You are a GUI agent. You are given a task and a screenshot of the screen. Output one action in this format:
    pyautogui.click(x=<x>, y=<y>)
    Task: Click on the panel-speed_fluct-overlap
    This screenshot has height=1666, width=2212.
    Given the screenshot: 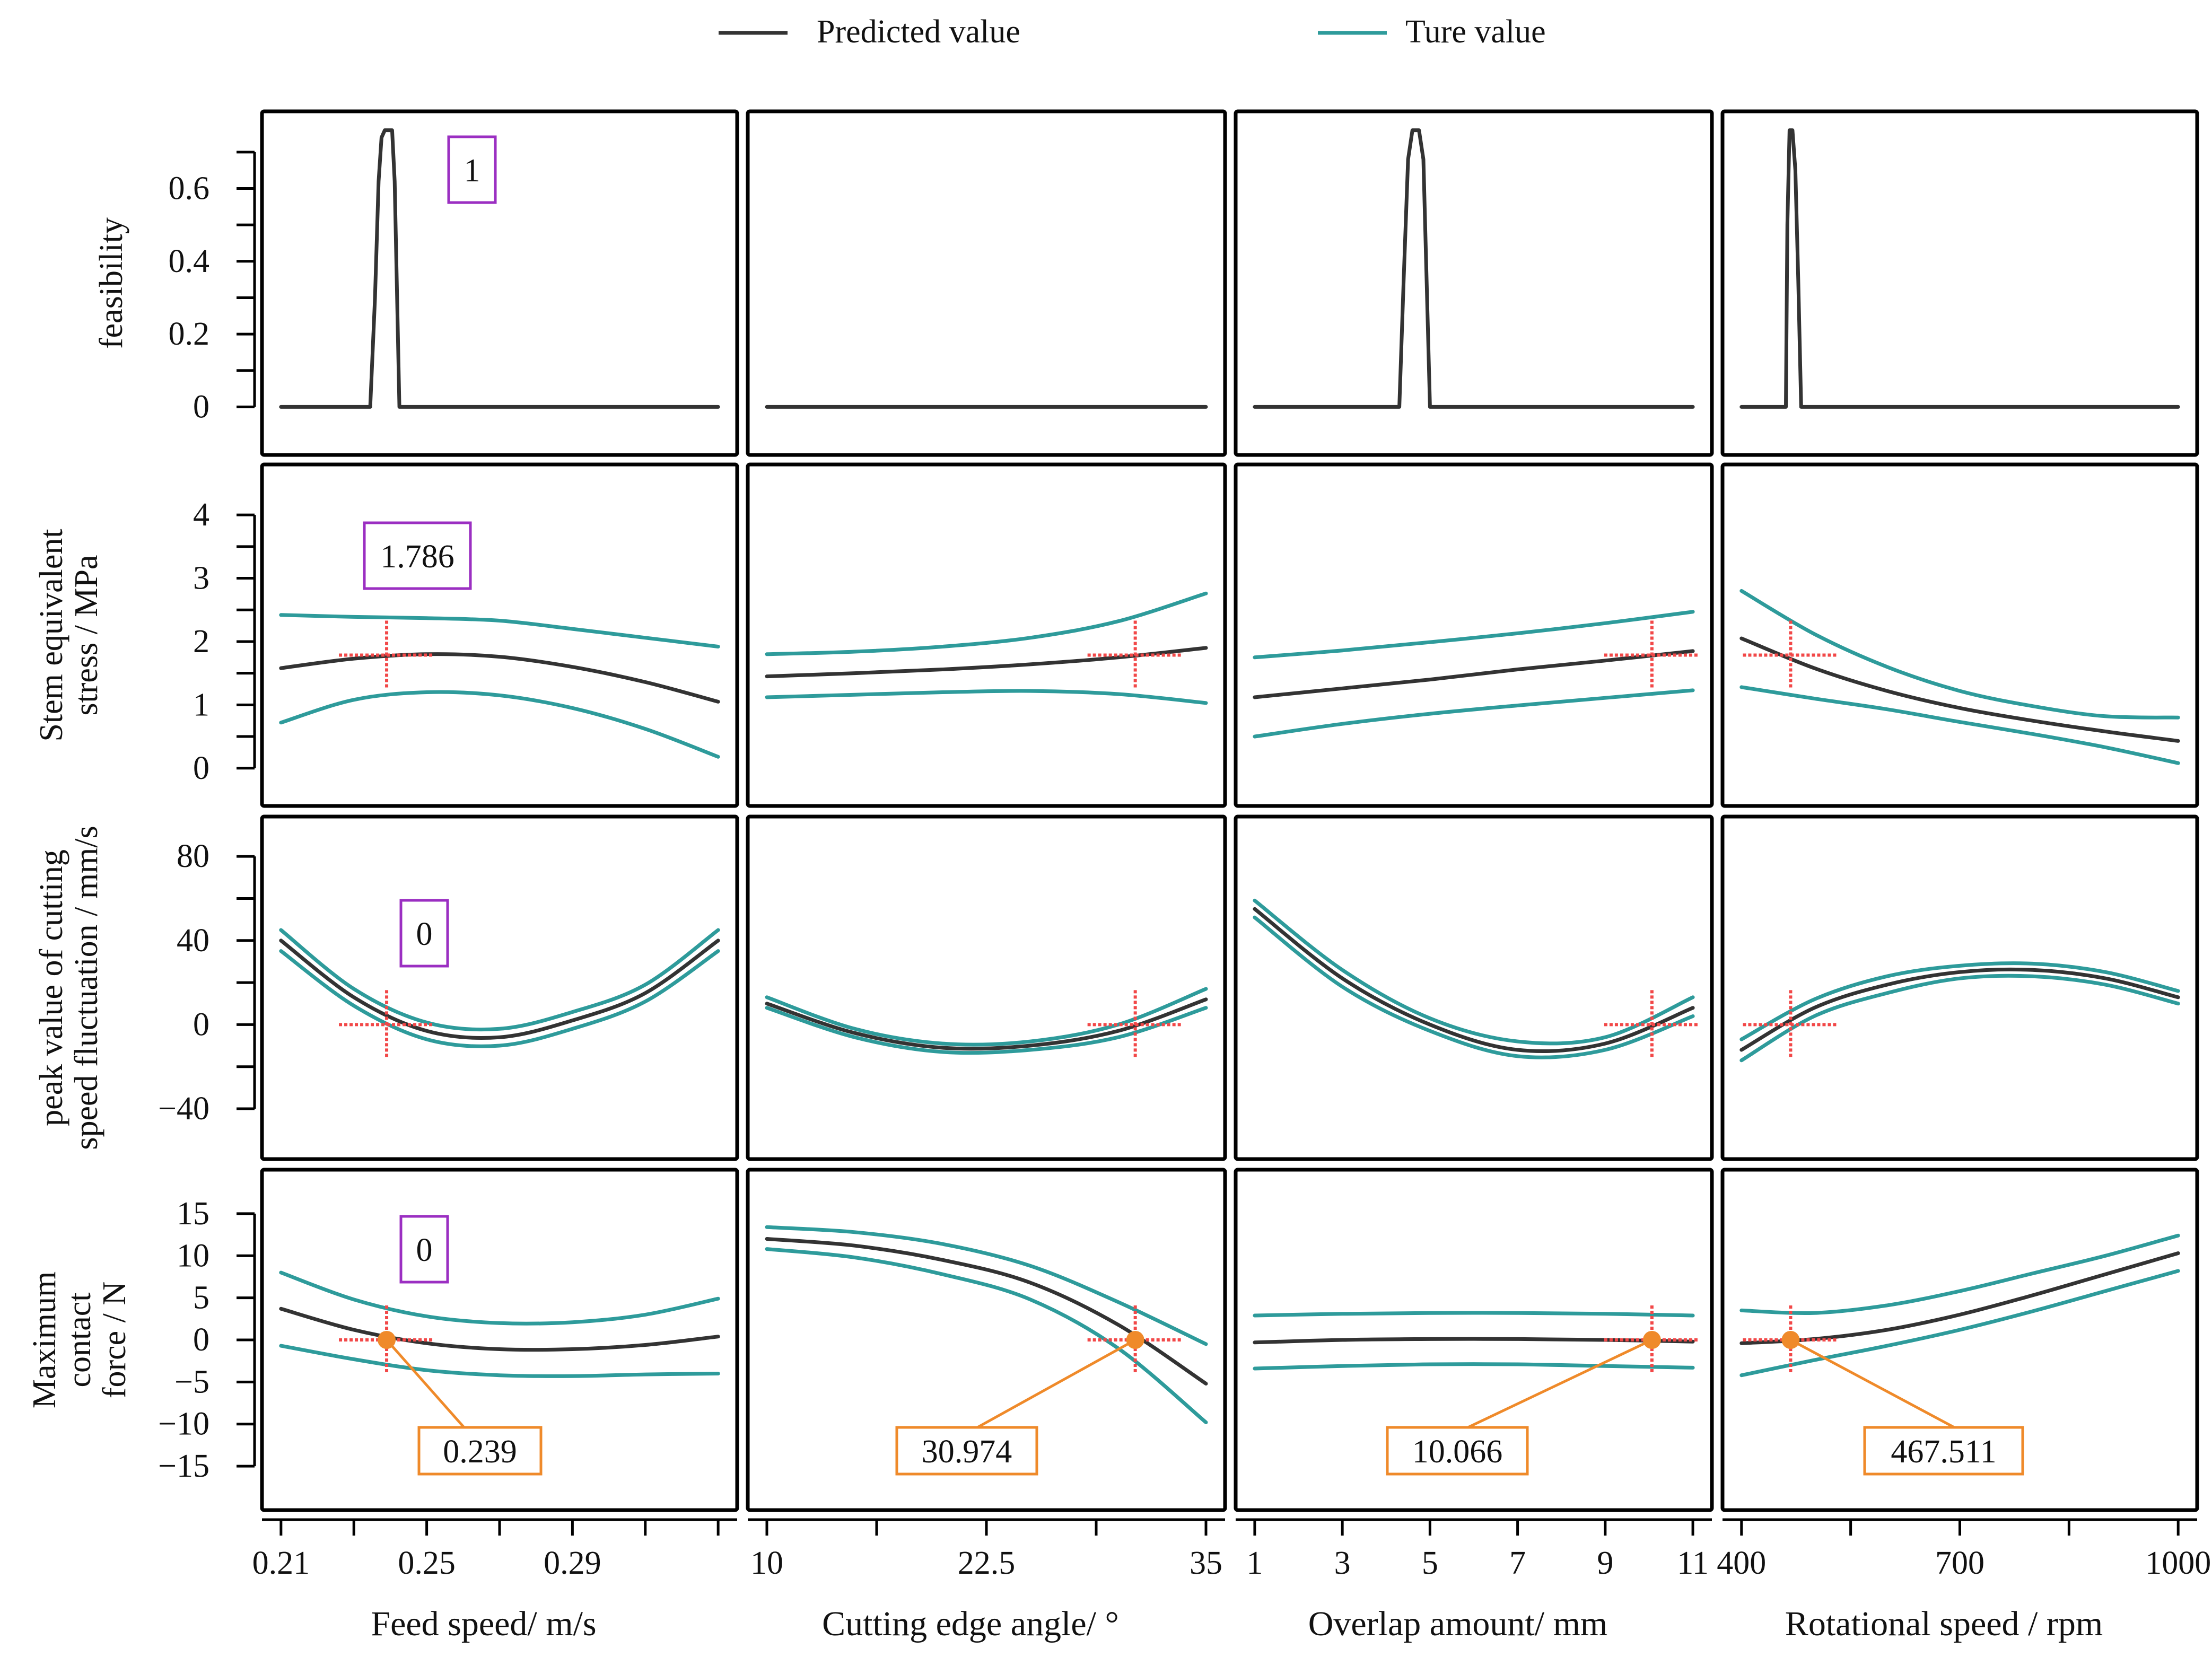 What is the action you would take?
    pyautogui.click(x=1474, y=987)
    